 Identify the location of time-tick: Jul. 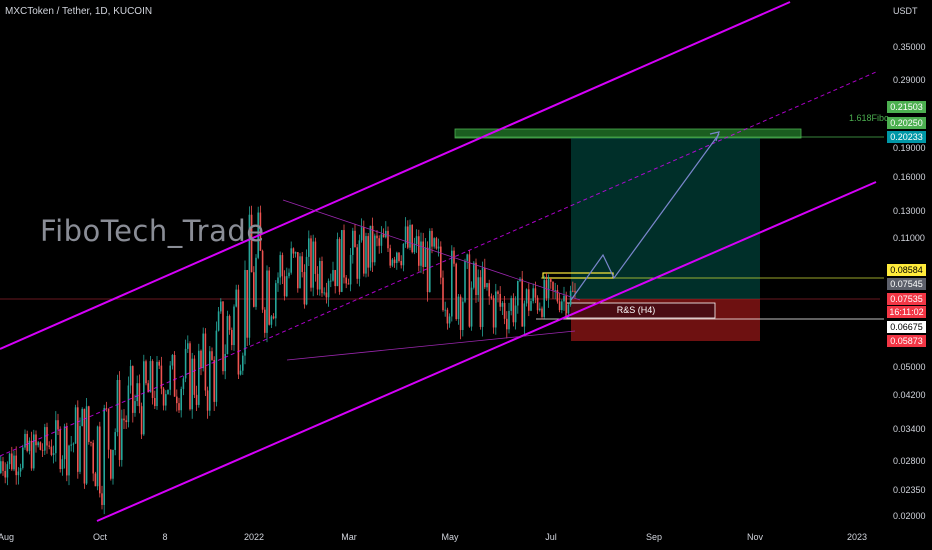
(551, 537).